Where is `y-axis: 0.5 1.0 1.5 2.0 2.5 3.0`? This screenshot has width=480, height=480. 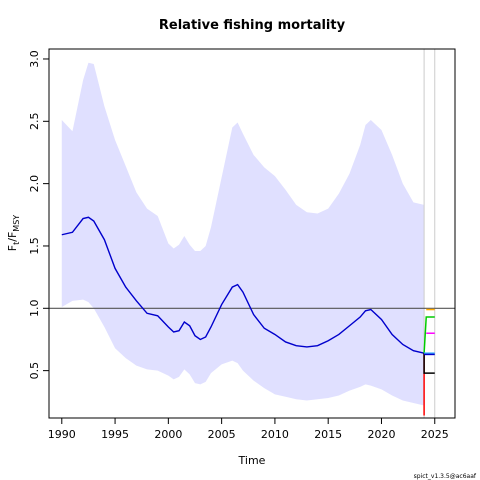 y-axis: 0.5 1.0 1.5 2.0 2.5 3.0 is located at coordinates (38, 214).